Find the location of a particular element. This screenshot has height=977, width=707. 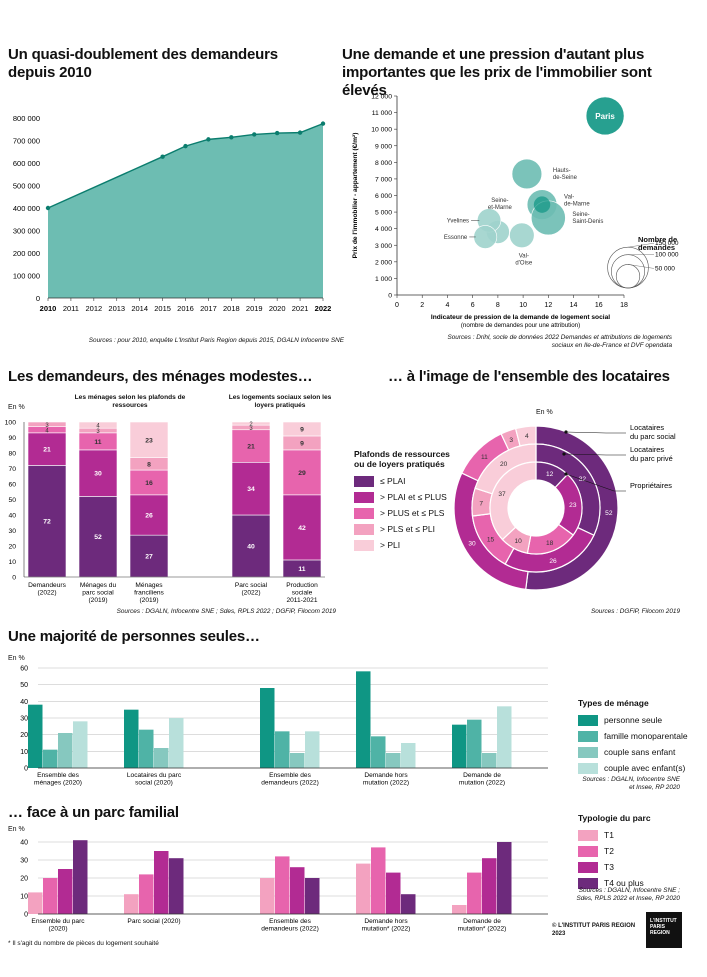

y-tick-label: 0 is located at coordinates (38, 298).